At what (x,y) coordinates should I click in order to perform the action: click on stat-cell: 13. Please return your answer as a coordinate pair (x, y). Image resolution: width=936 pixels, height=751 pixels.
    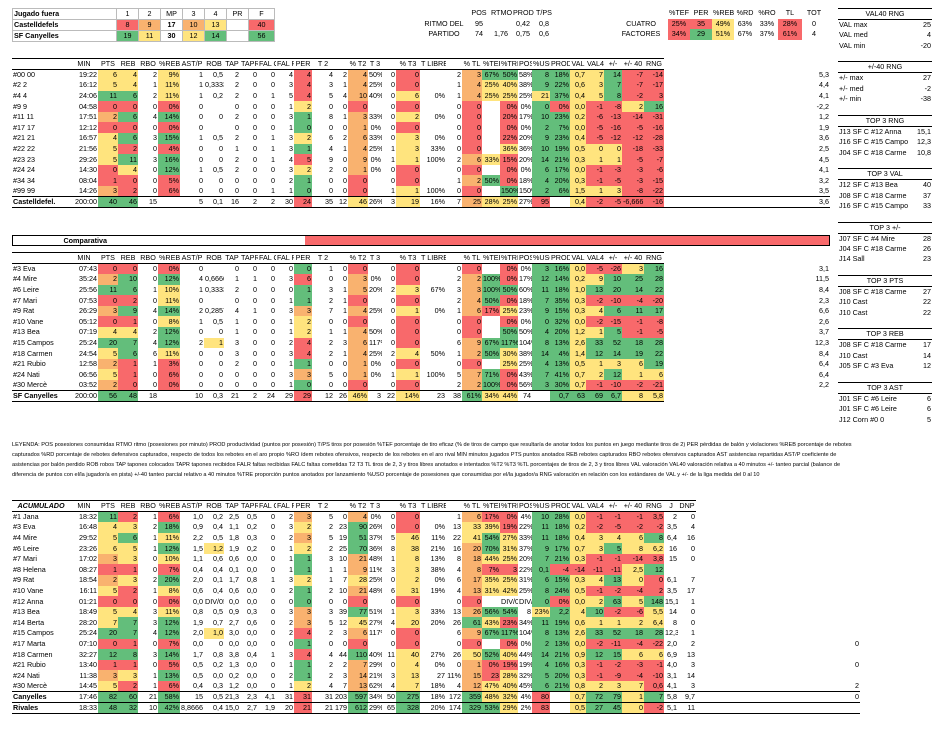
    Looking at the image, I should click on (595, 290).